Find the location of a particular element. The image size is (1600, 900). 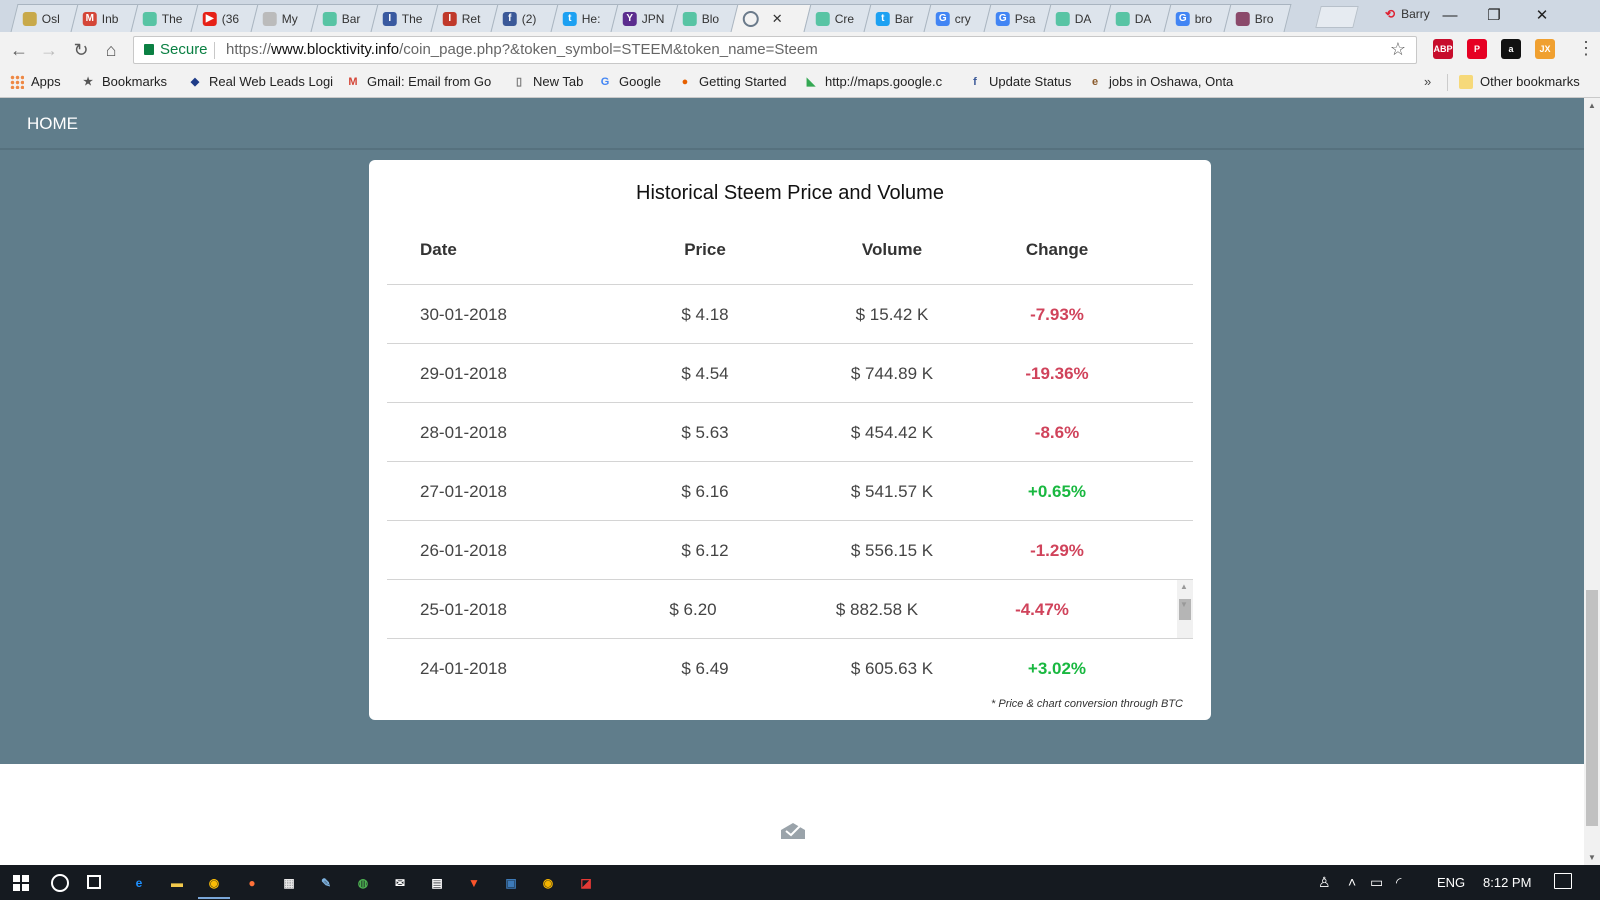

firefox-icon: ● is located at coordinates (252, 883).